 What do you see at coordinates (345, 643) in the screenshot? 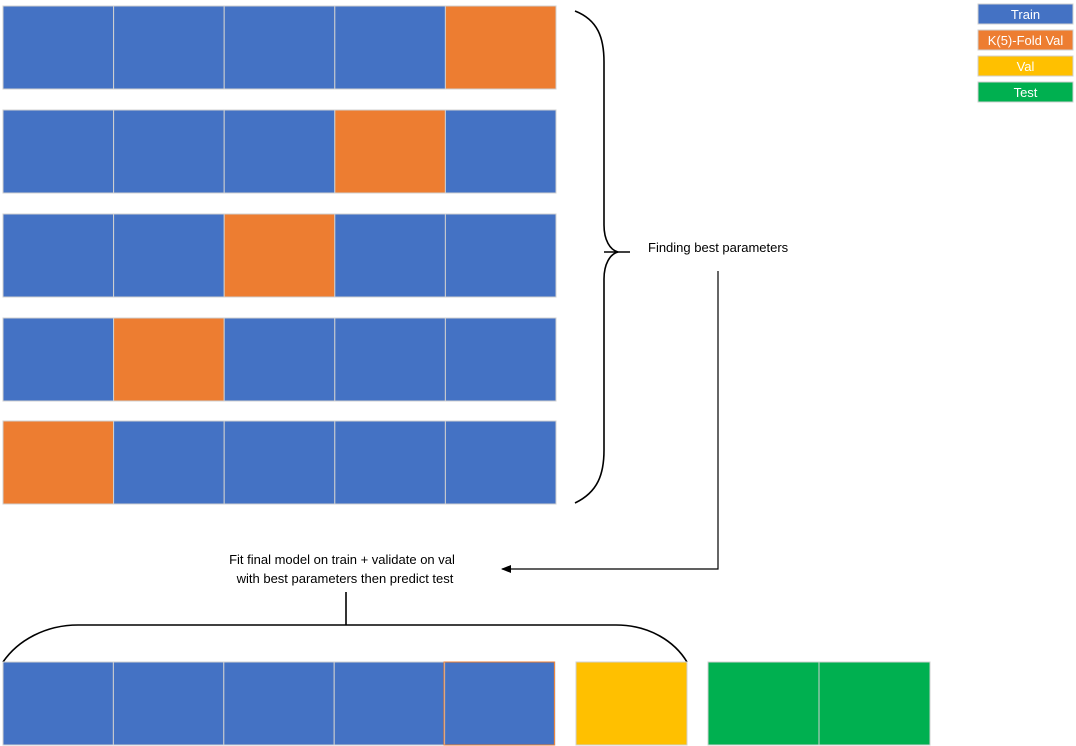
I see `lower-brace` at bounding box center [345, 643].